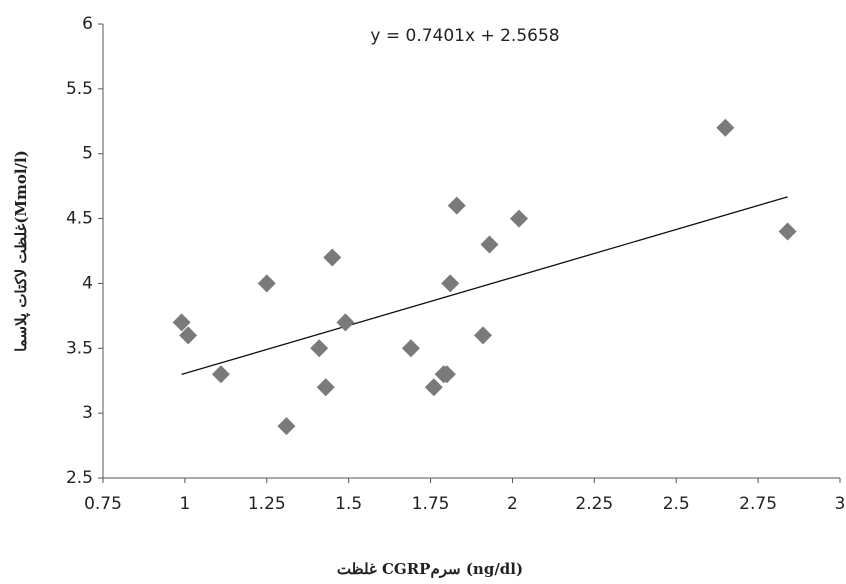 Image resolution: width=846 pixels, height=584 pixels. What do you see at coordinates (758, 504) in the screenshot?
I see `x-tick-label: 2.75` at bounding box center [758, 504].